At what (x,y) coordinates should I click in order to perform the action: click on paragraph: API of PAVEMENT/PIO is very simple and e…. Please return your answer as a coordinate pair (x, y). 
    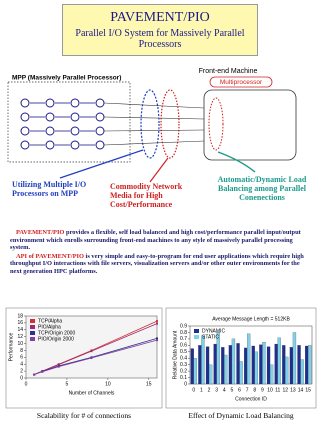
    Looking at the image, I should click on (161, 264).